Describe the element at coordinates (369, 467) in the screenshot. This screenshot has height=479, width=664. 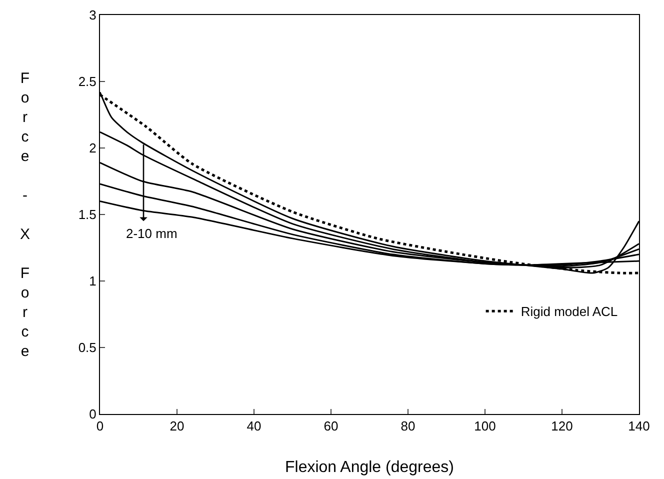
I see `x-axis-title: Flexion Angle (degrees)` at that location.